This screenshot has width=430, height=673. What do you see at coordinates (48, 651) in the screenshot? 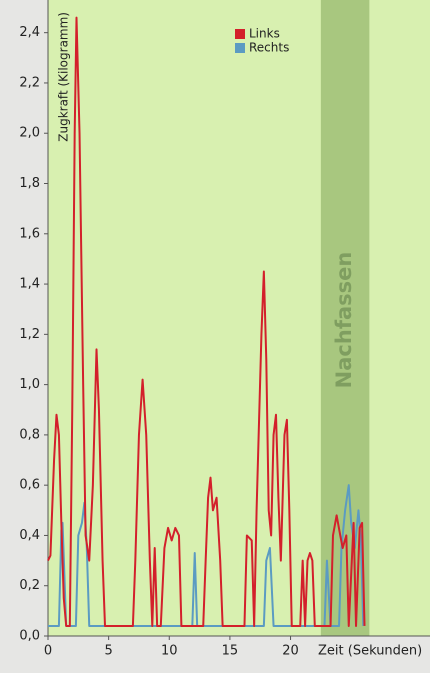
I see `x-tick-label: 0` at bounding box center [48, 651].